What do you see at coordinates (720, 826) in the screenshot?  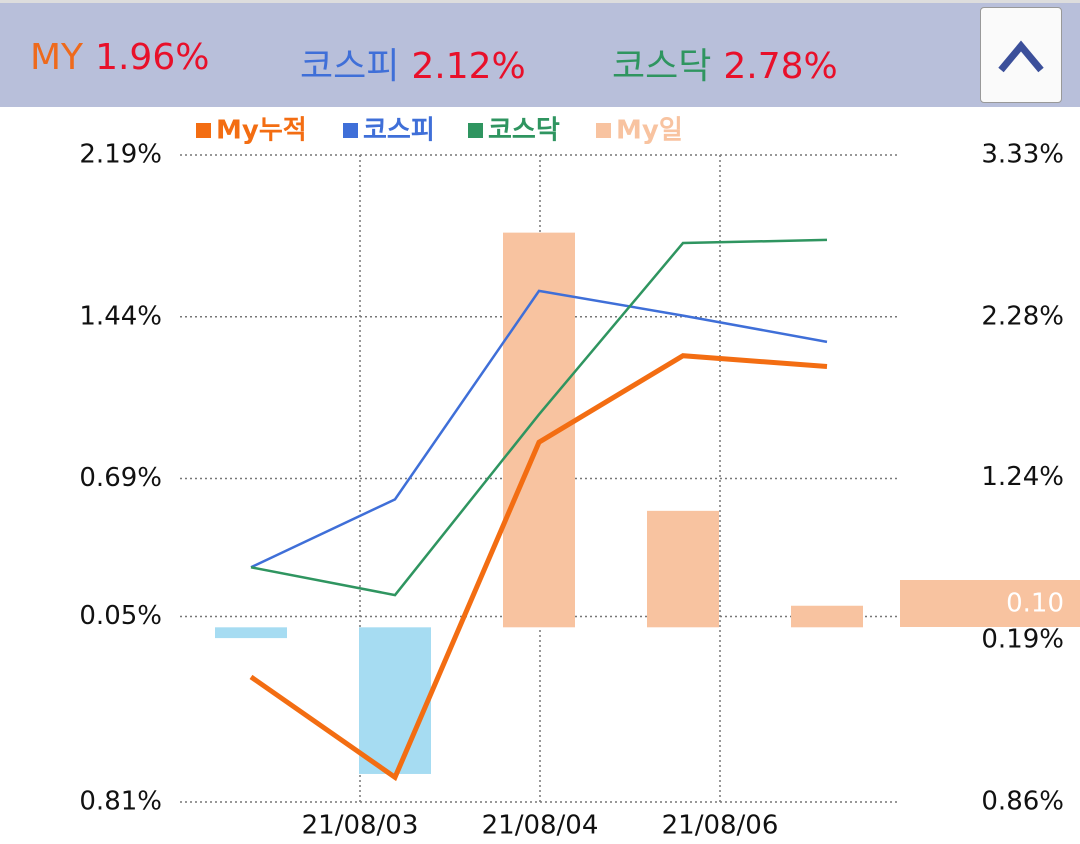 I see `x-tick-label: 21/08/06` at bounding box center [720, 826].